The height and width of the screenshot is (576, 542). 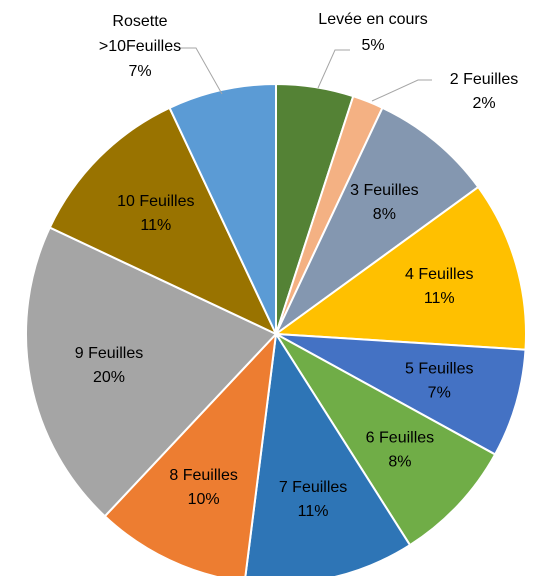 I want to click on slice-value-label: 20%, so click(x=109, y=377).